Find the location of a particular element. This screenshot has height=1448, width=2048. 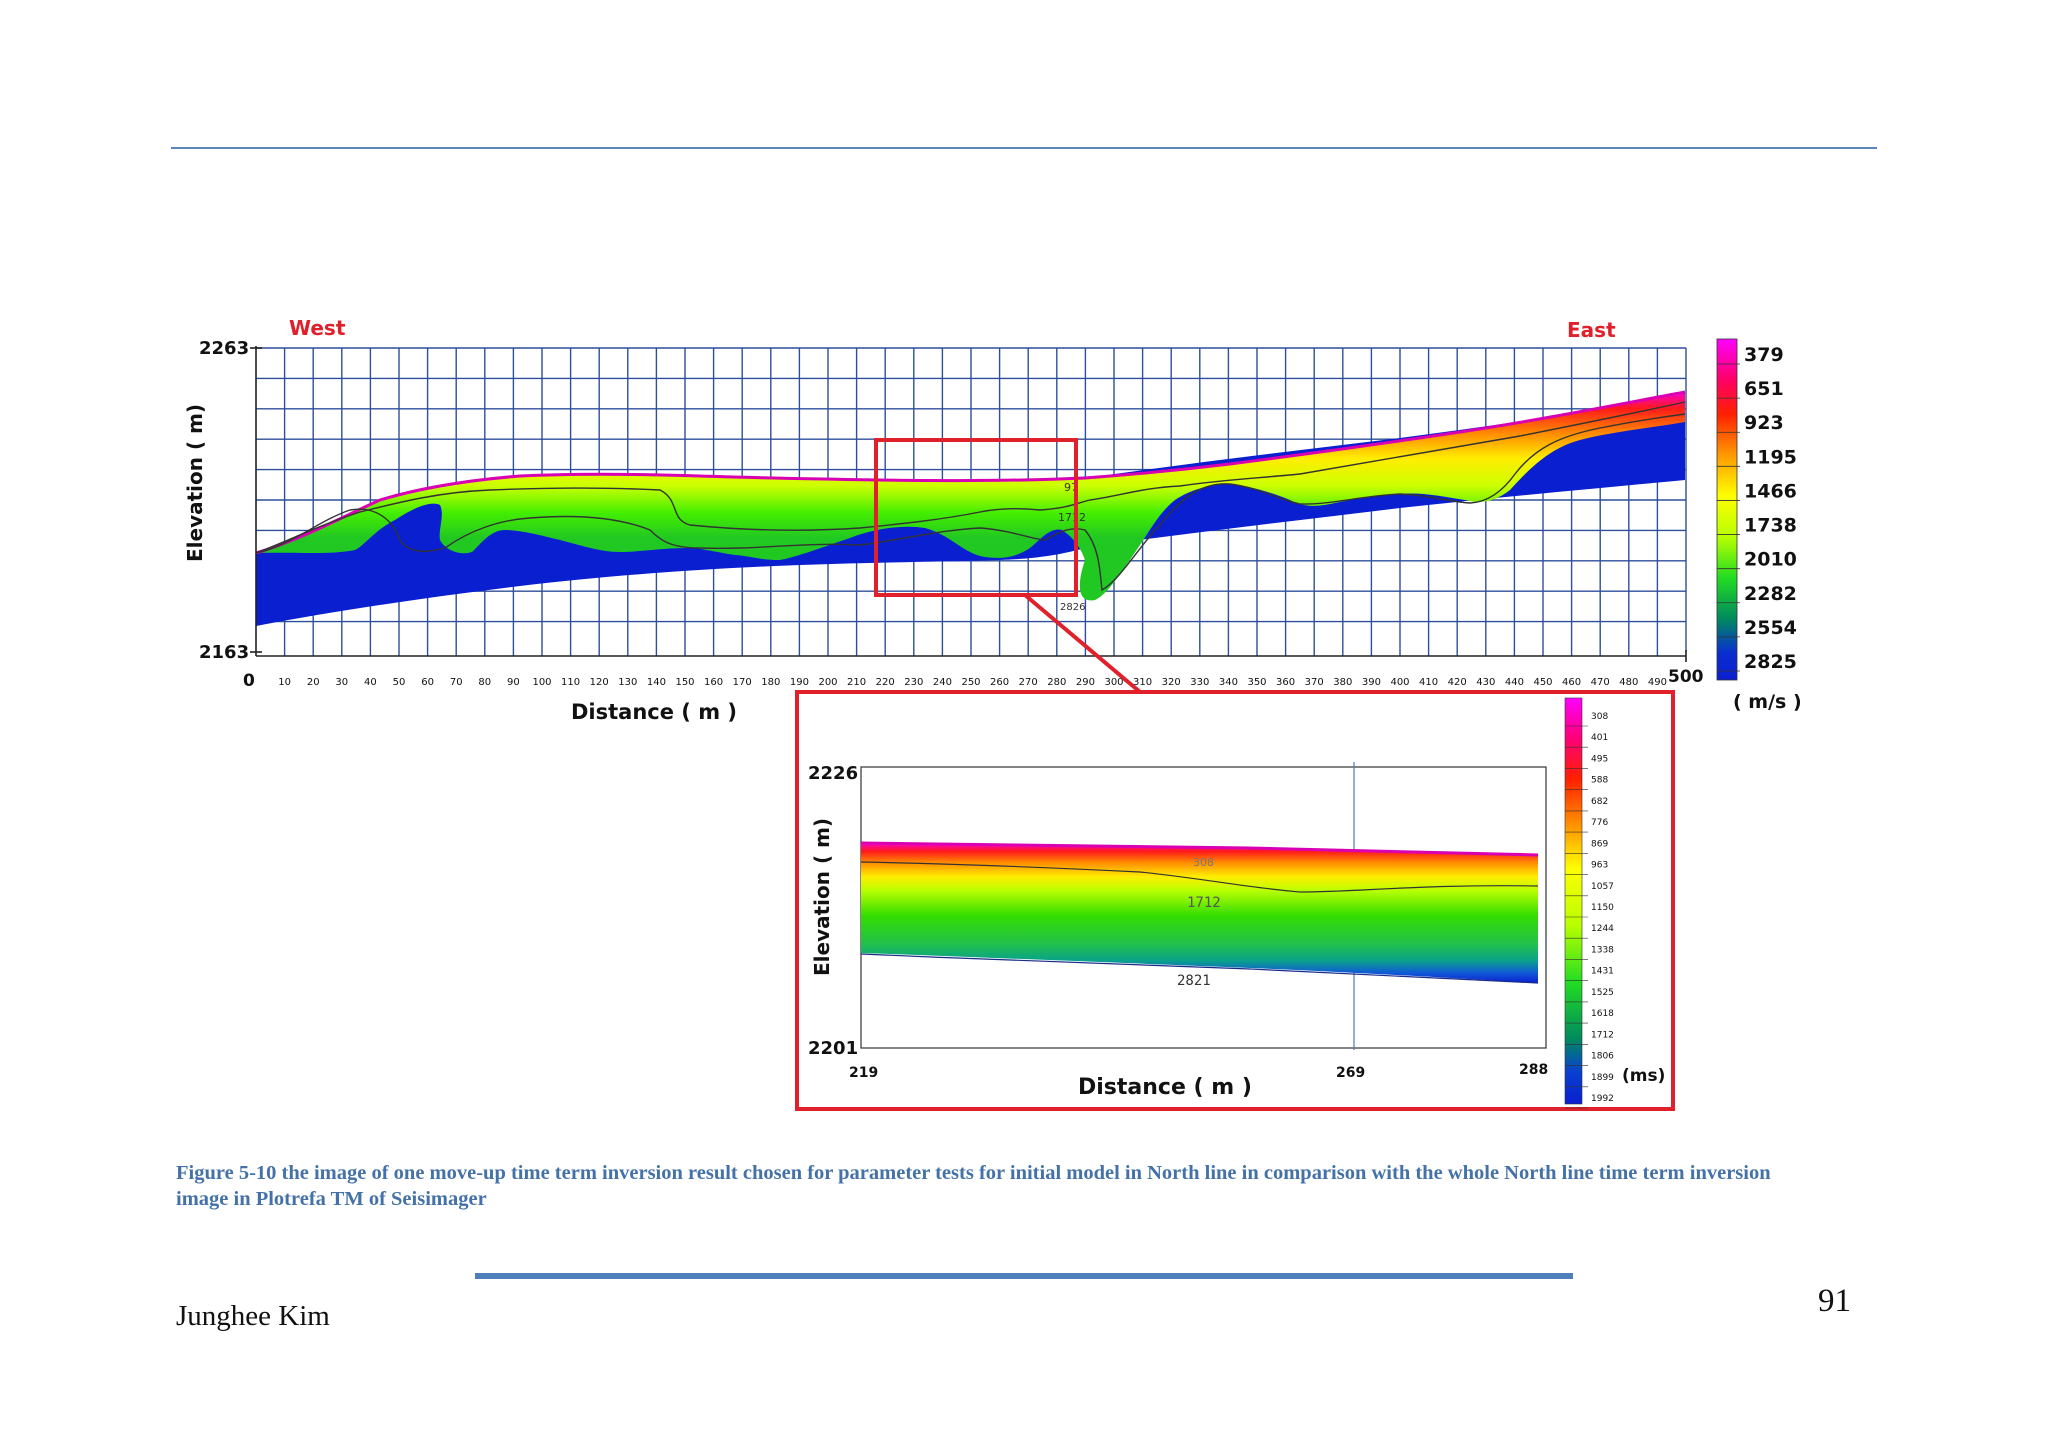

inset-legend-value: 1057 is located at coordinates (1602, 887).